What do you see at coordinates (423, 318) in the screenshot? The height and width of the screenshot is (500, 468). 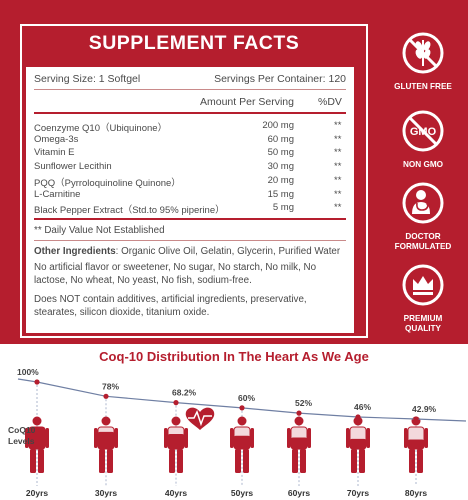 I see `badge-label: PREMIUM` at bounding box center [423, 318].